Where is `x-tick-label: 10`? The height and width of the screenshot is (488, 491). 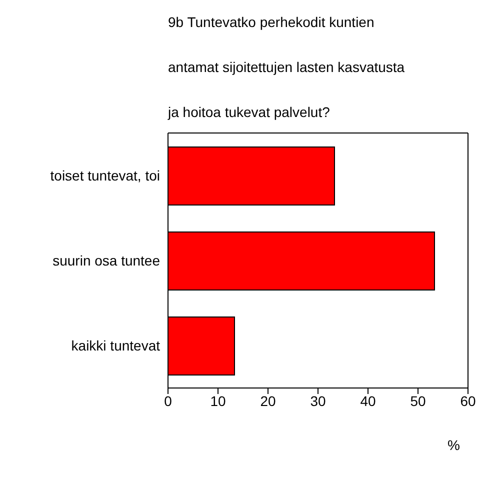 x-tick-label: 10 is located at coordinates (218, 400).